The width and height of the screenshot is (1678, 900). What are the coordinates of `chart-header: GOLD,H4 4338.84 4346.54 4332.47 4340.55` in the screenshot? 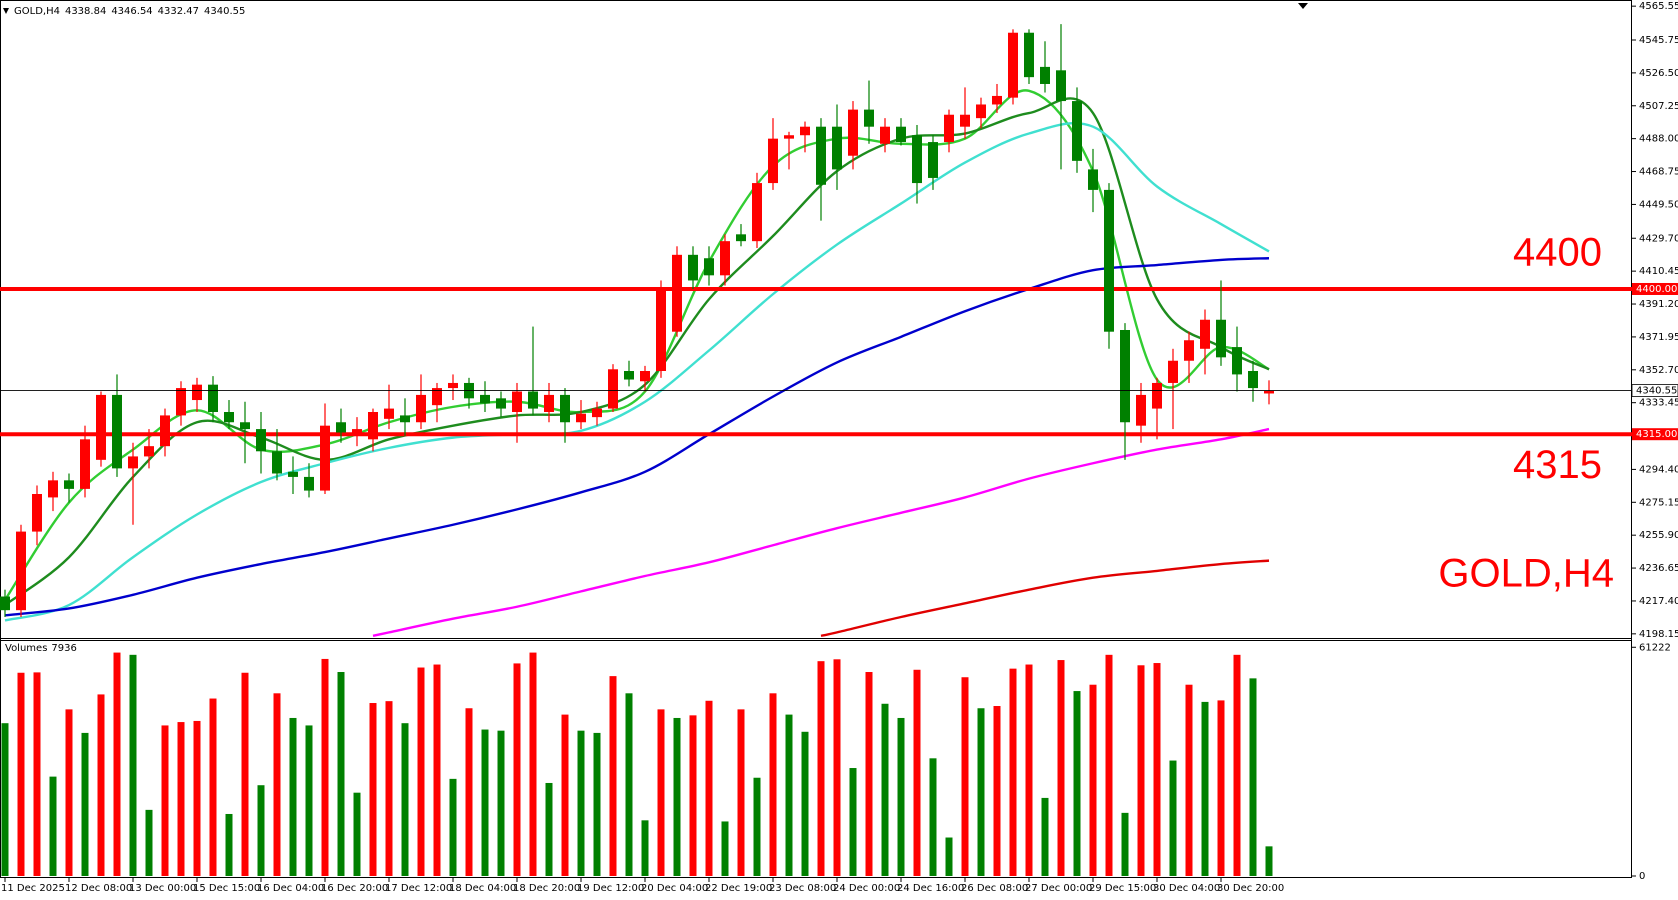 It's located at (129, 11).